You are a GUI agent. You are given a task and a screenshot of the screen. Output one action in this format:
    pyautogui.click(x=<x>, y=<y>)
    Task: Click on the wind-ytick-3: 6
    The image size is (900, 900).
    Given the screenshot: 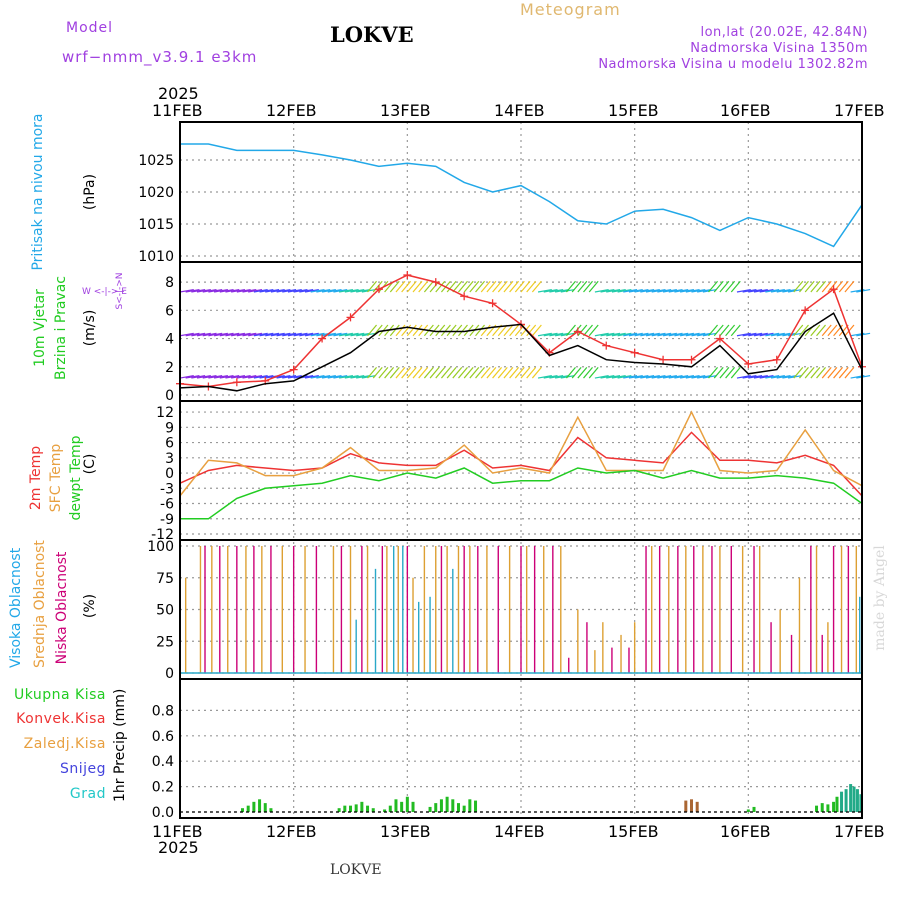 What is the action you would take?
    pyautogui.click(x=169, y=311)
    